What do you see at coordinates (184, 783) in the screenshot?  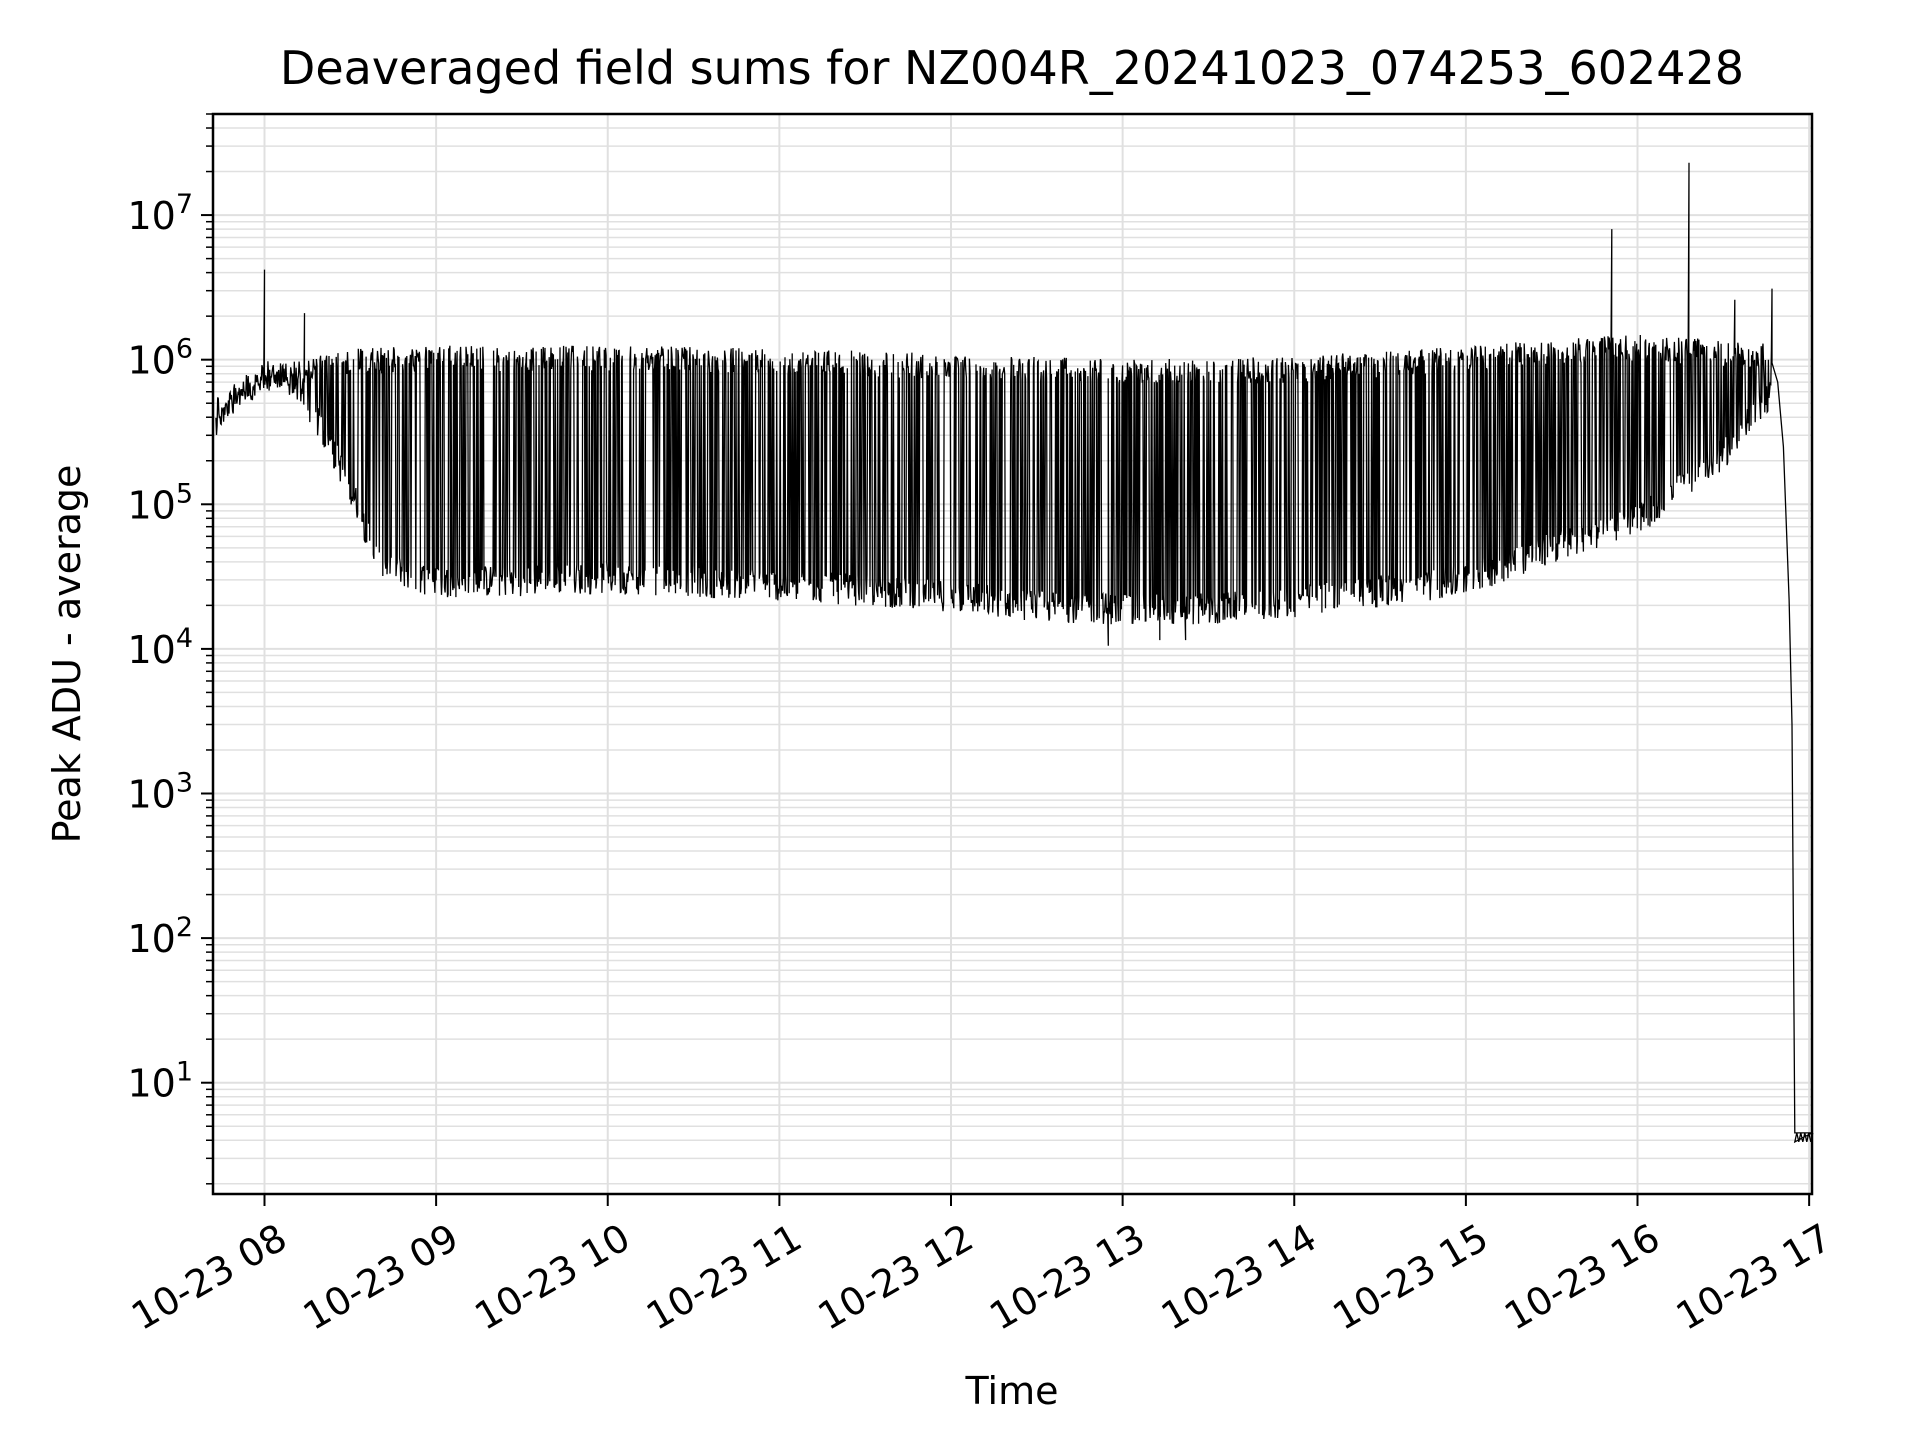 I see `y-tick-exponent: 3` at bounding box center [184, 783].